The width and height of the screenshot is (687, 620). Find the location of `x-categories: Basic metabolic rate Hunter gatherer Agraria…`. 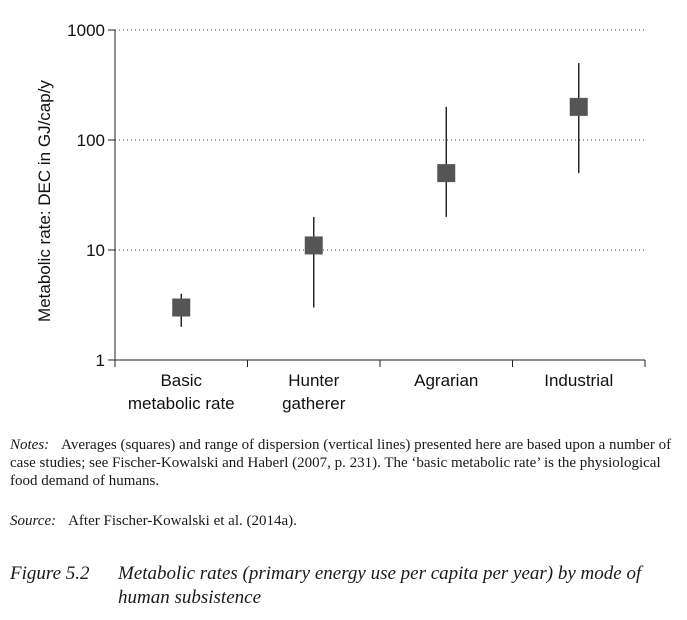

x-categories: Basic metabolic rate Hunter gatherer Agraria… is located at coordinates (370, 392).